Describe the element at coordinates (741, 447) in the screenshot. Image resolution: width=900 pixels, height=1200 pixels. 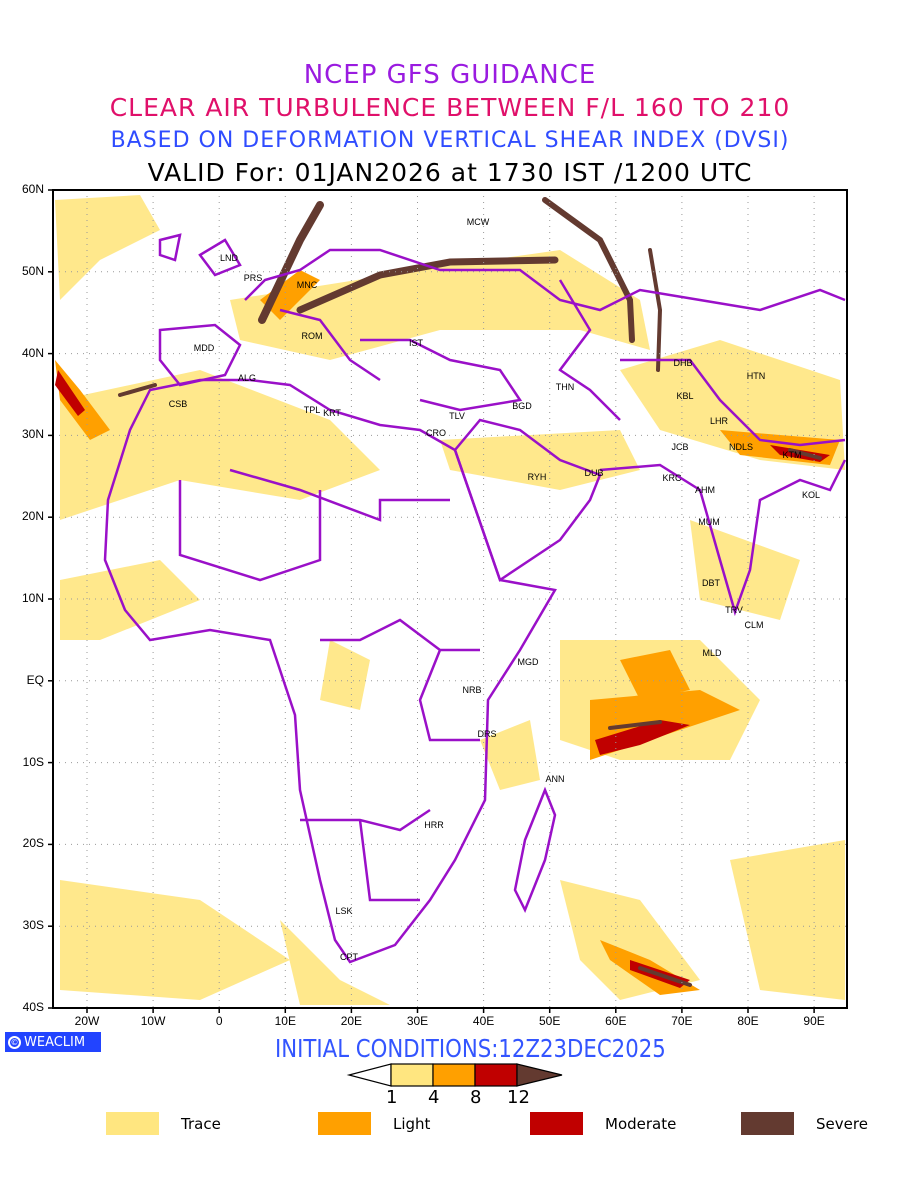
I see `city-label: NDLS` at that location.